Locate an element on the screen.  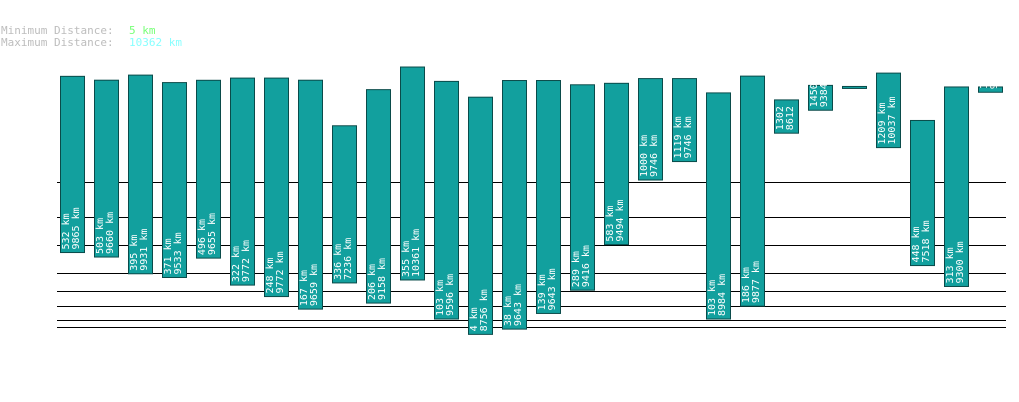
legend-min-label: Minimum Distance: is located at coordinates (57, 30).